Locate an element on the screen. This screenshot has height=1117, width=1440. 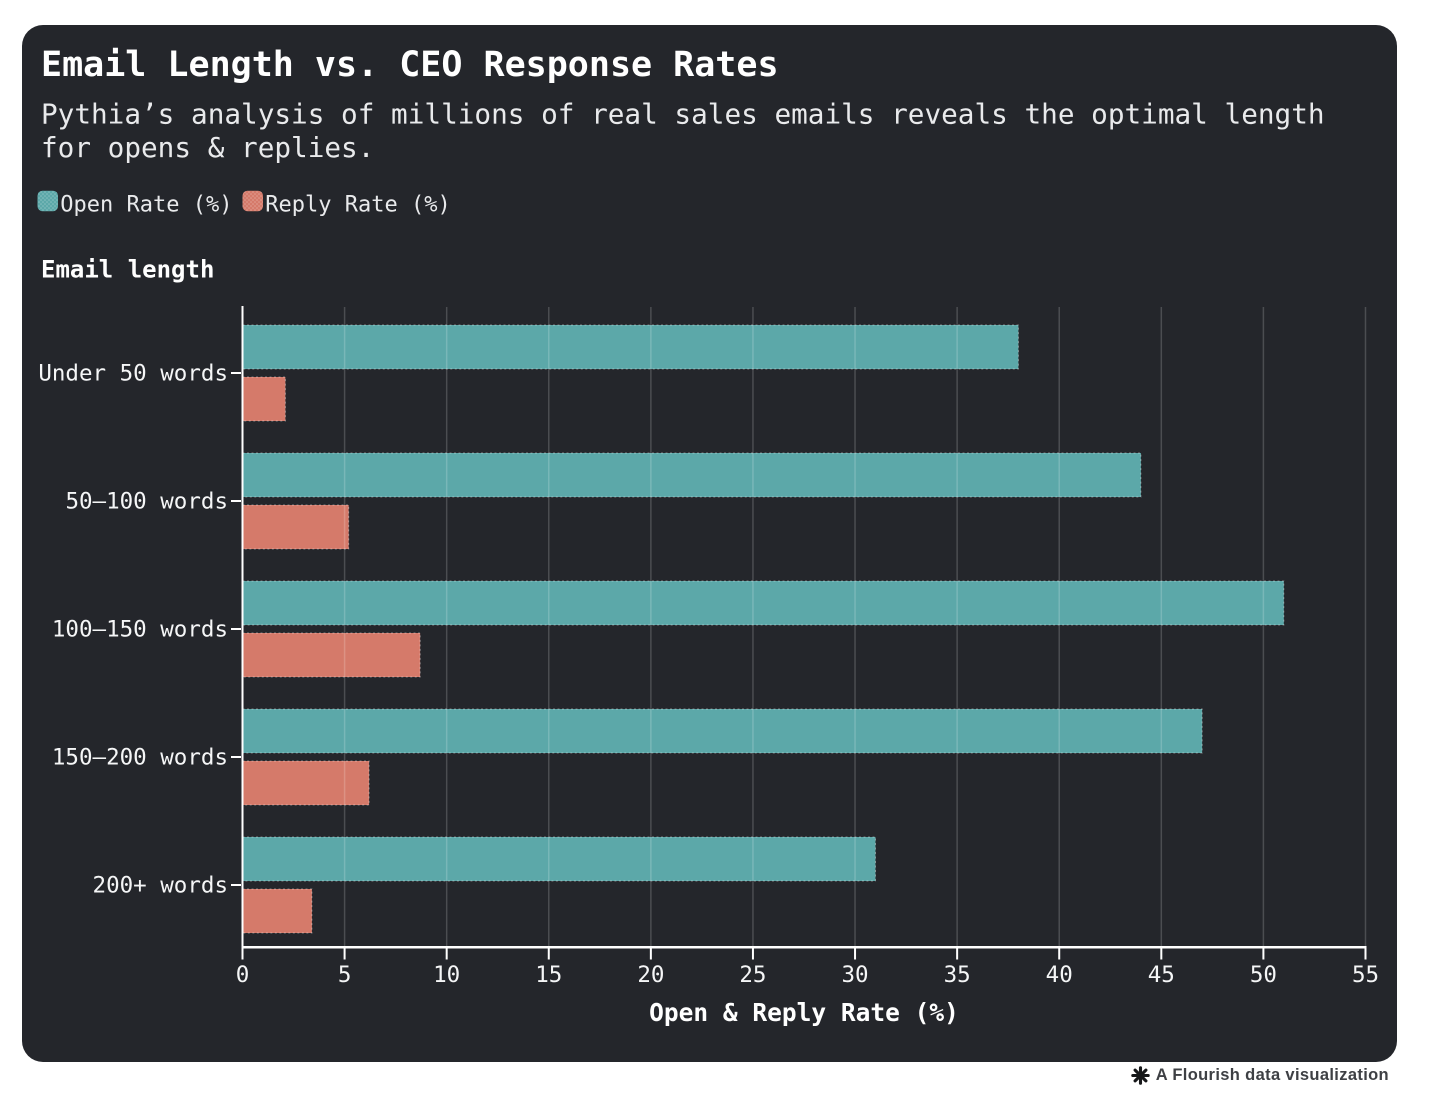
category-label-4: 200+ words is located at coordinates (160, 886).